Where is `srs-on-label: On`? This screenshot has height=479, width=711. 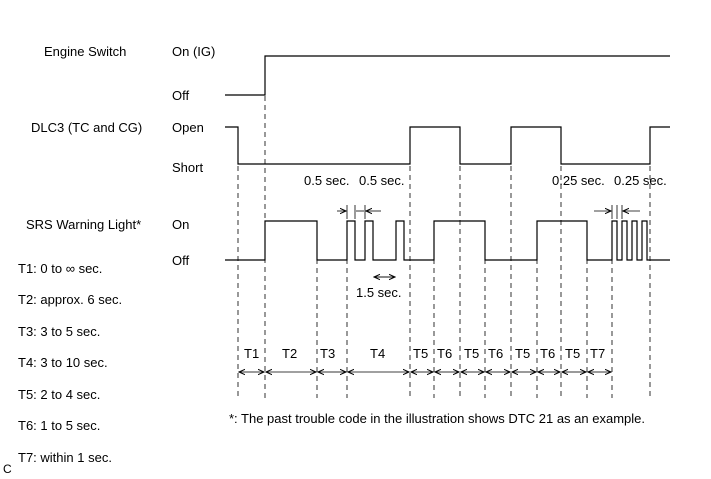
srs-on-label: On is located at coordinates (180, 224).